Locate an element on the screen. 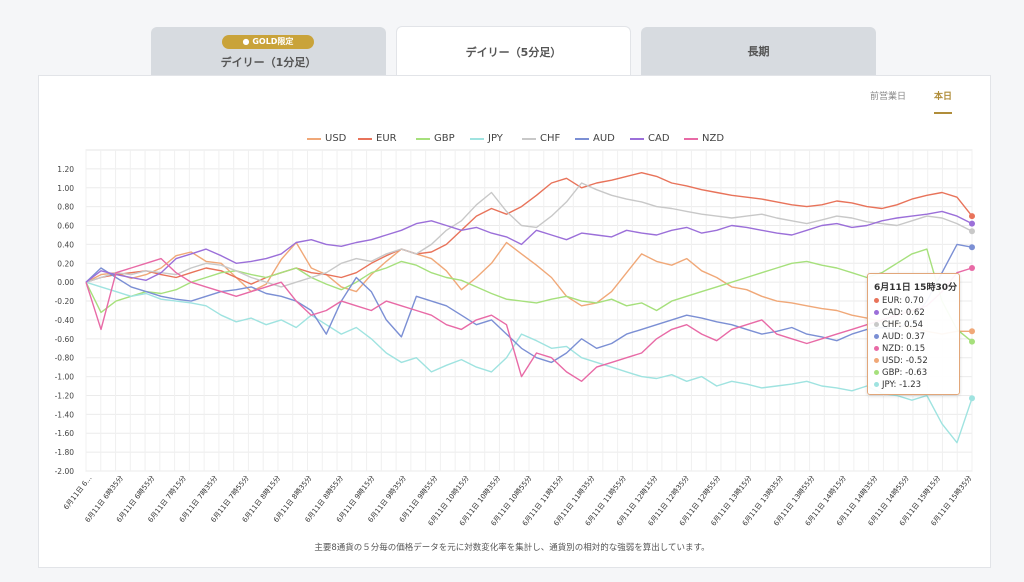 The width and height of the screenshot is (1024, 582). y-tick-label: 0.40 is located at coordinates (65, 244).